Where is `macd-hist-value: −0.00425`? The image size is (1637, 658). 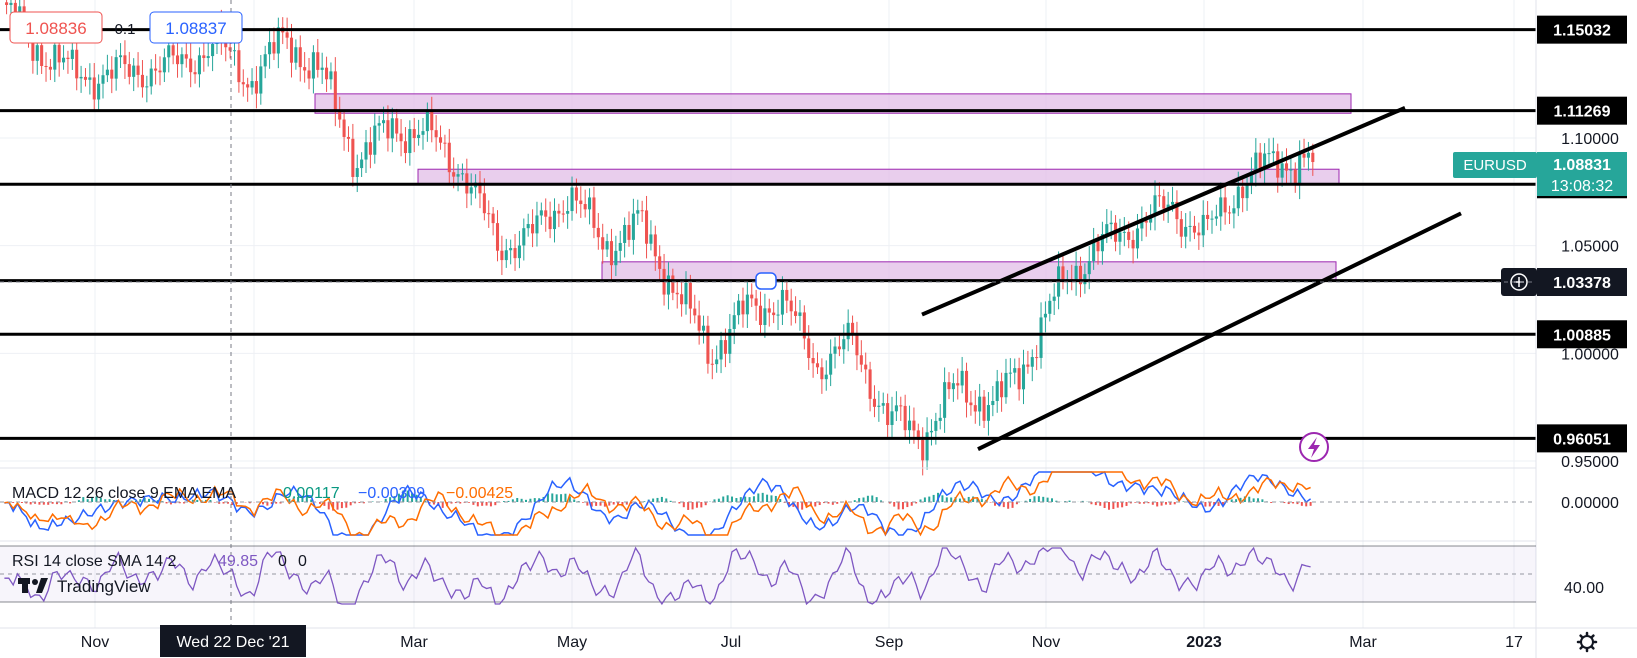 macd-hist-value: −0.00425 is located at coordinates (479, 493).